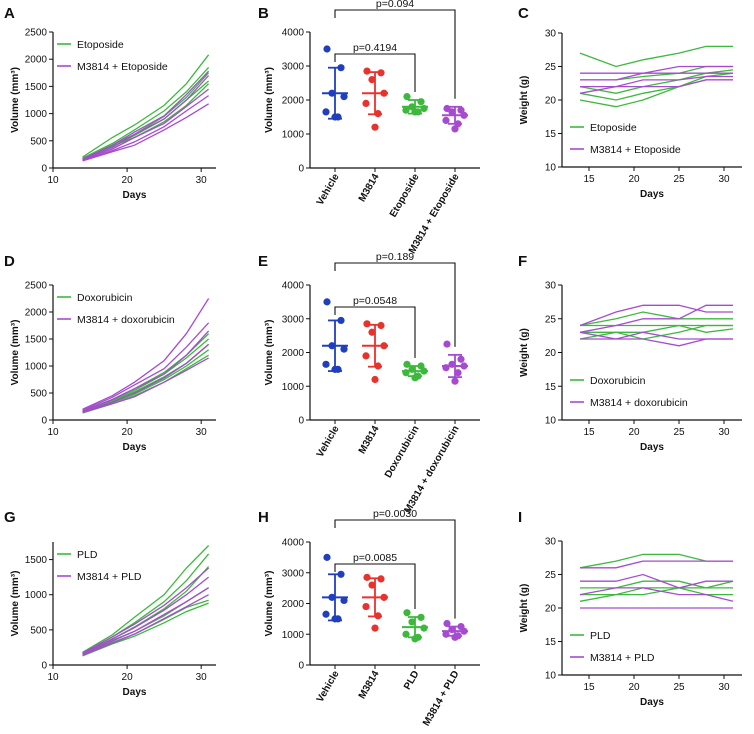 This screenshot has width=754, height=734. Describe the element at coordinates (395, 257) in the screenshot. I see `p-value-label: p=0.189` at that location.